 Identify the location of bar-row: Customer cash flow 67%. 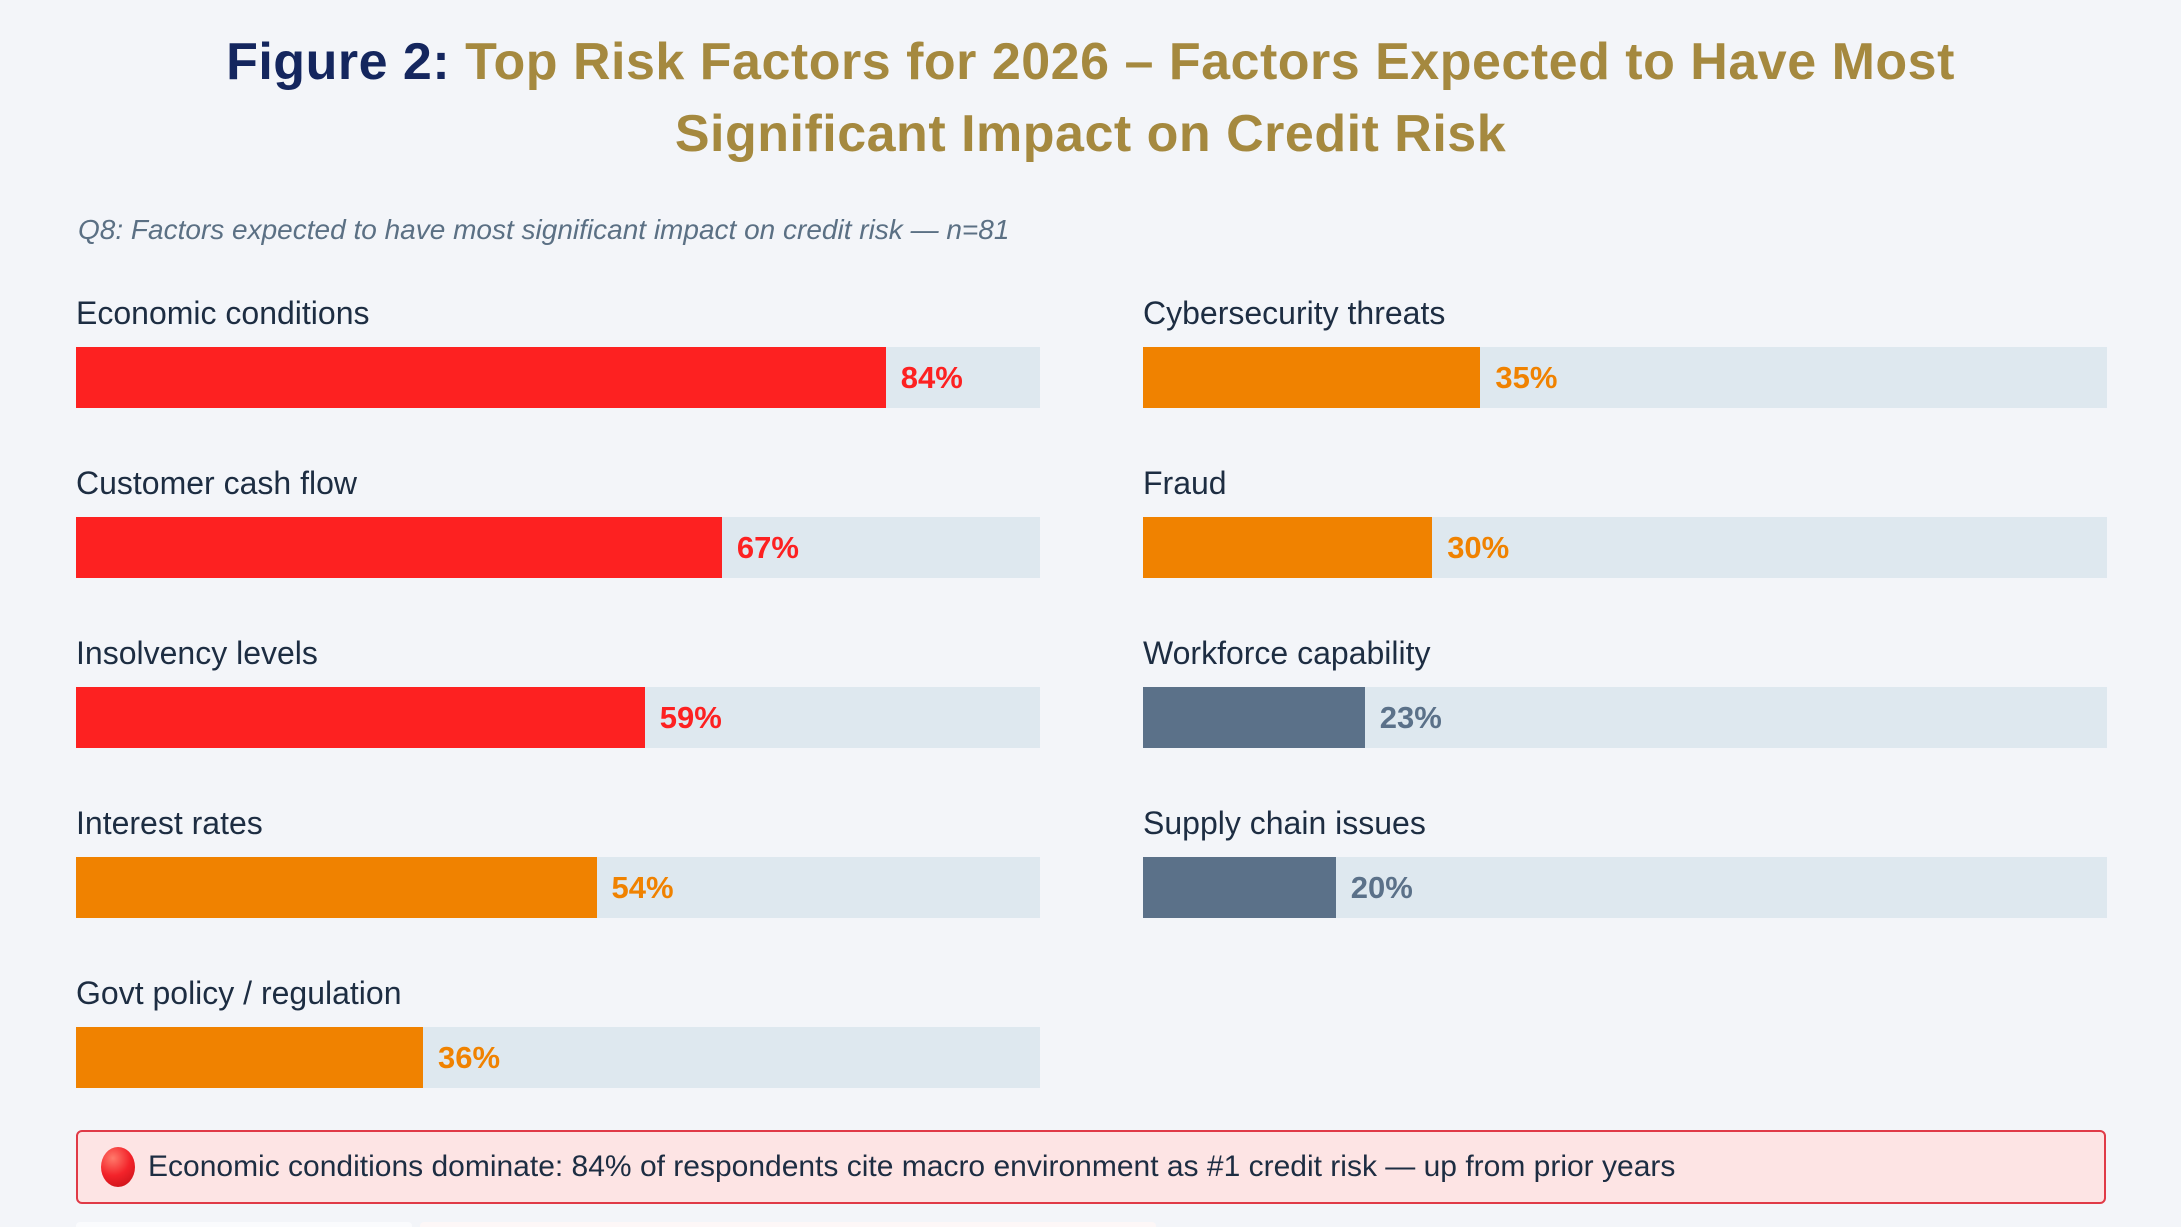
(558, 547).